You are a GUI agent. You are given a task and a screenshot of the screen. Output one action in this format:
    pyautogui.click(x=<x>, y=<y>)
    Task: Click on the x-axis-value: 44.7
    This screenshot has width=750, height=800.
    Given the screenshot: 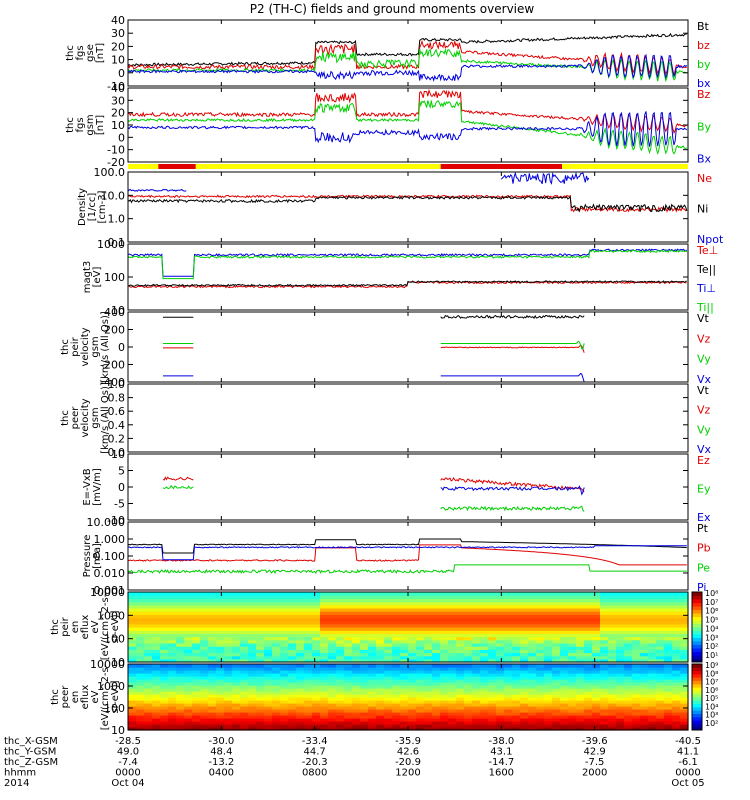 What is the action you would take?
    pyautogui.click(x=315, y=752)
    